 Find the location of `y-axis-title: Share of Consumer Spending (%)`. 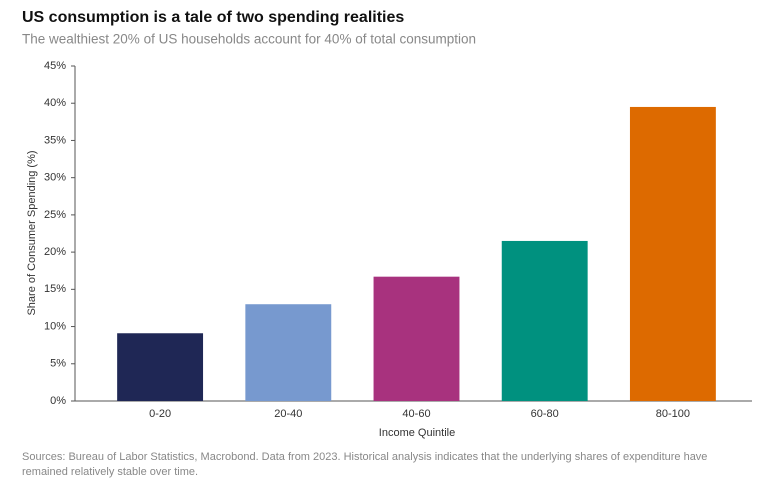

y-axis-title: Share of Consumer Spending (%) is located at coordinates (32, 232).